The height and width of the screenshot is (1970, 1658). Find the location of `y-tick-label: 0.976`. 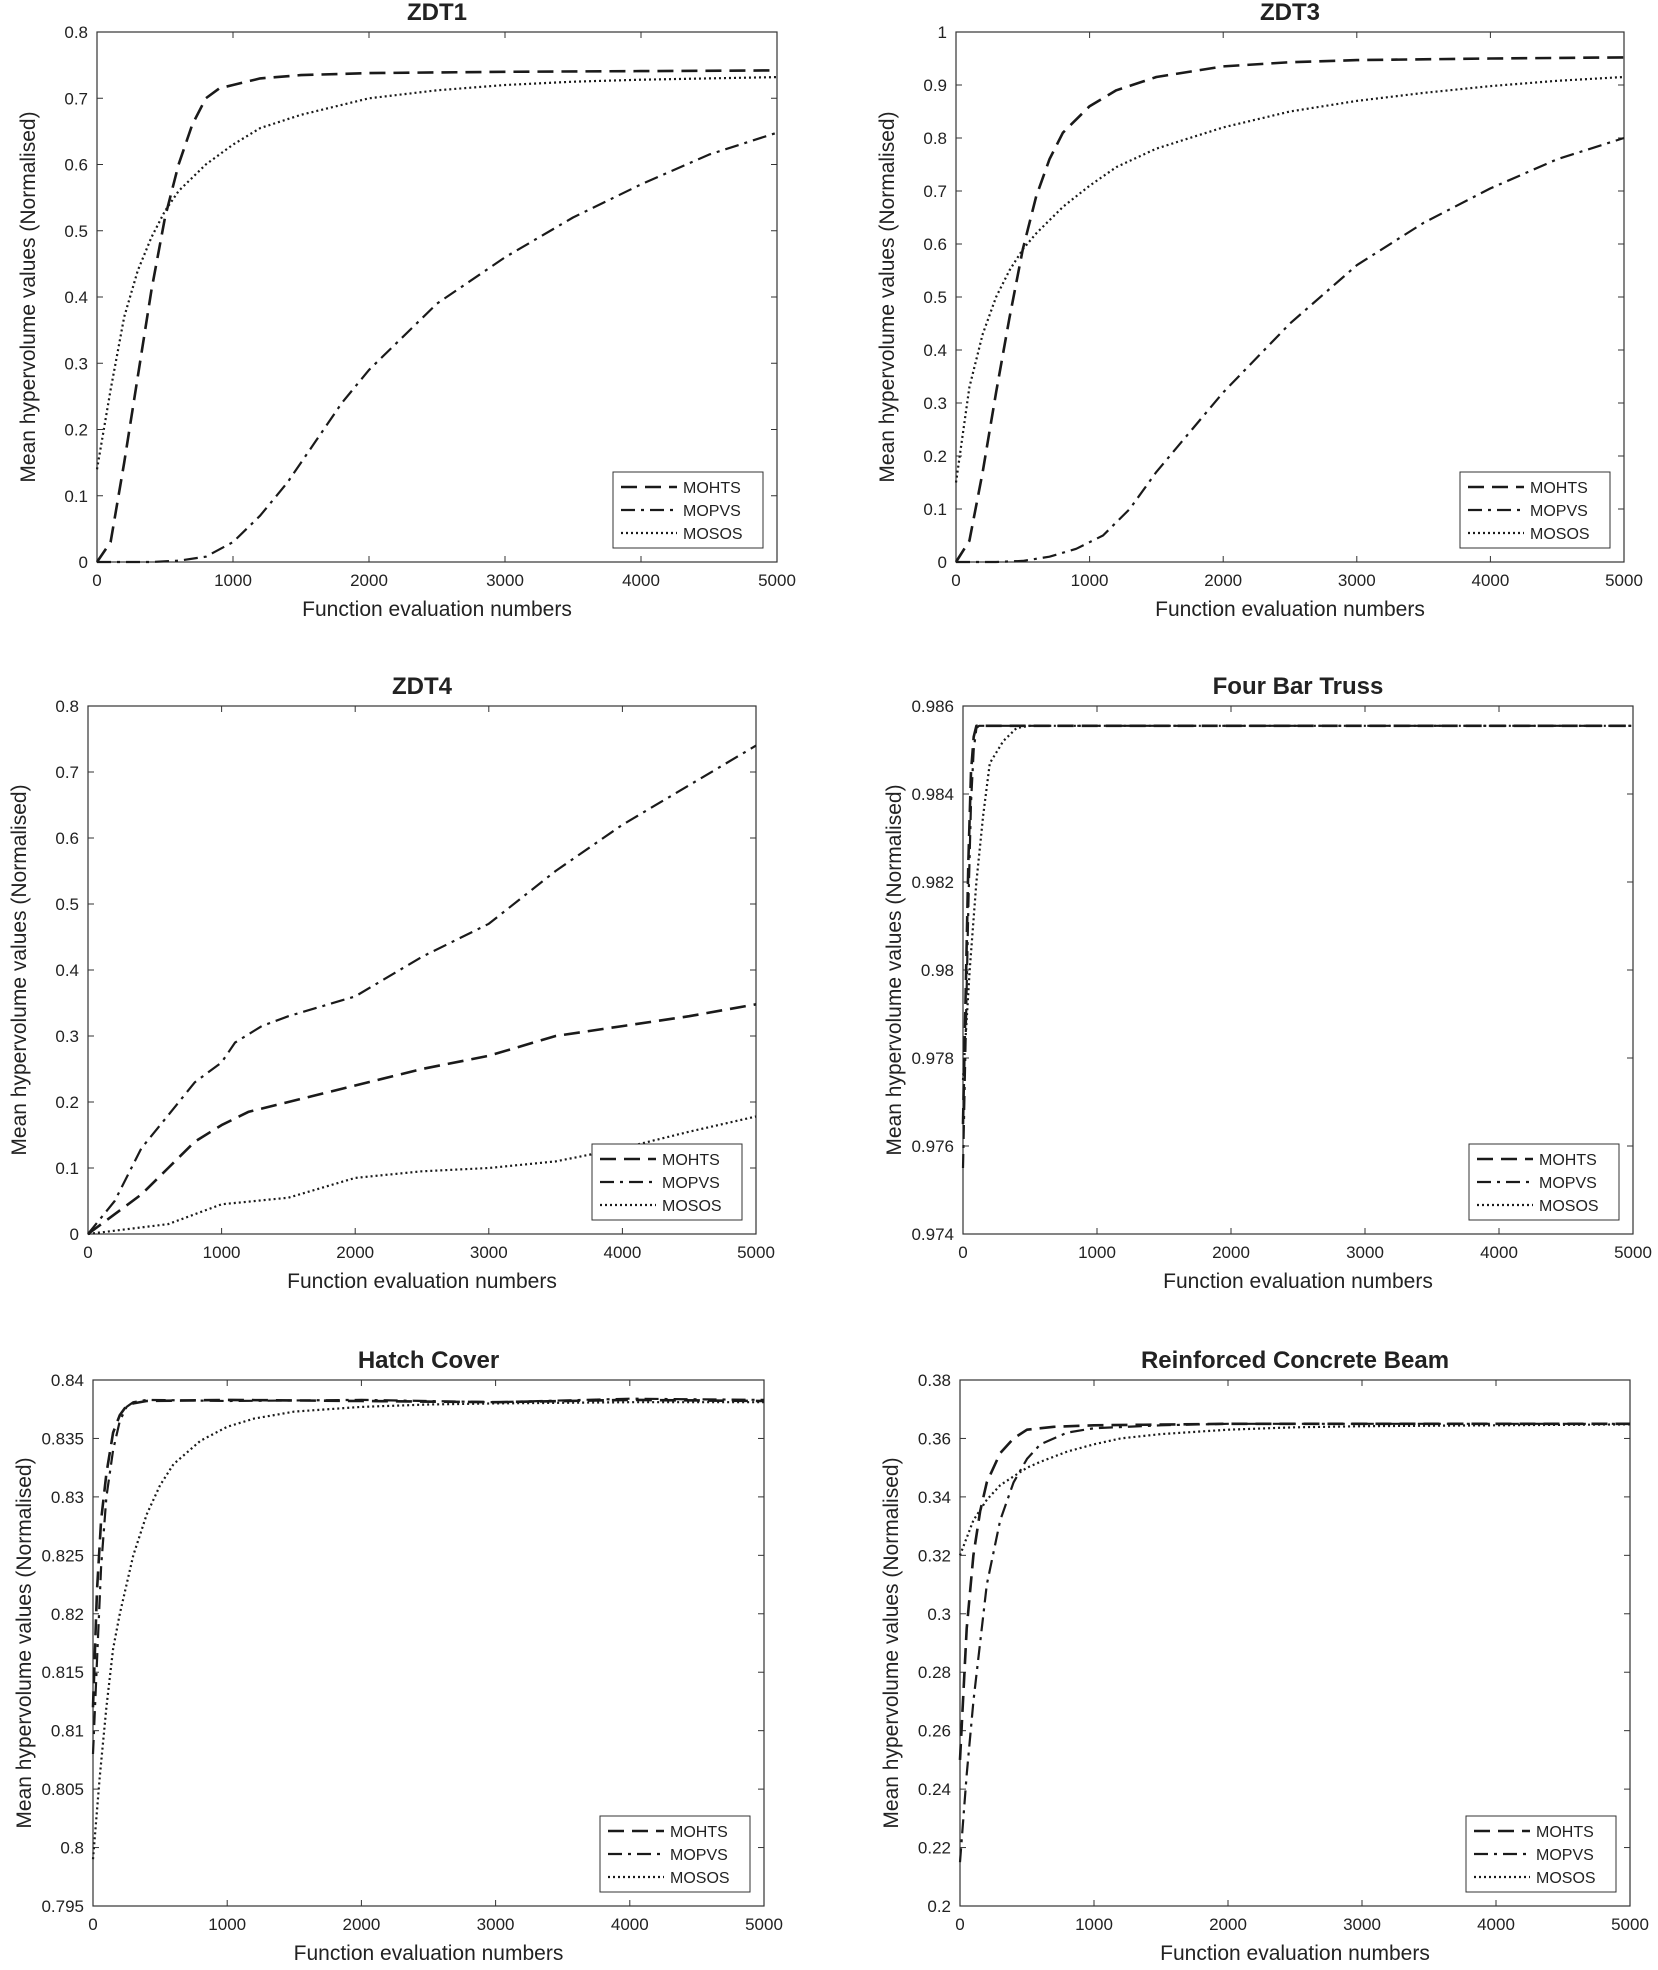

y-tick-label: 0.976 is located at coordinates (932, 1146).